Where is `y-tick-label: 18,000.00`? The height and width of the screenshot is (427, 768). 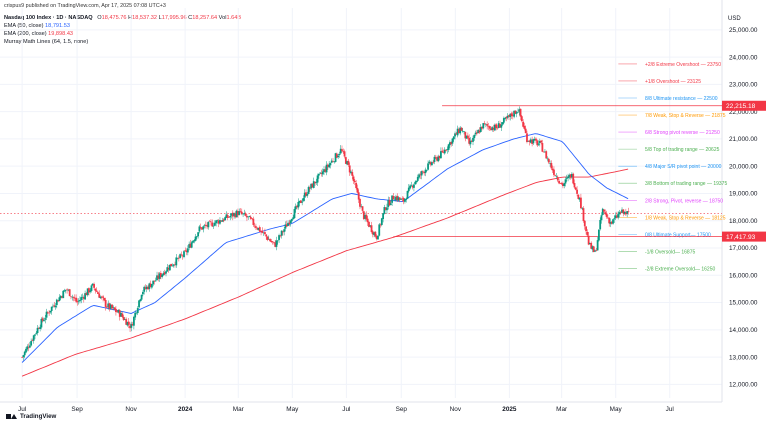
y-tick-label: 18,000.00 is located at coordinates (743, 221).